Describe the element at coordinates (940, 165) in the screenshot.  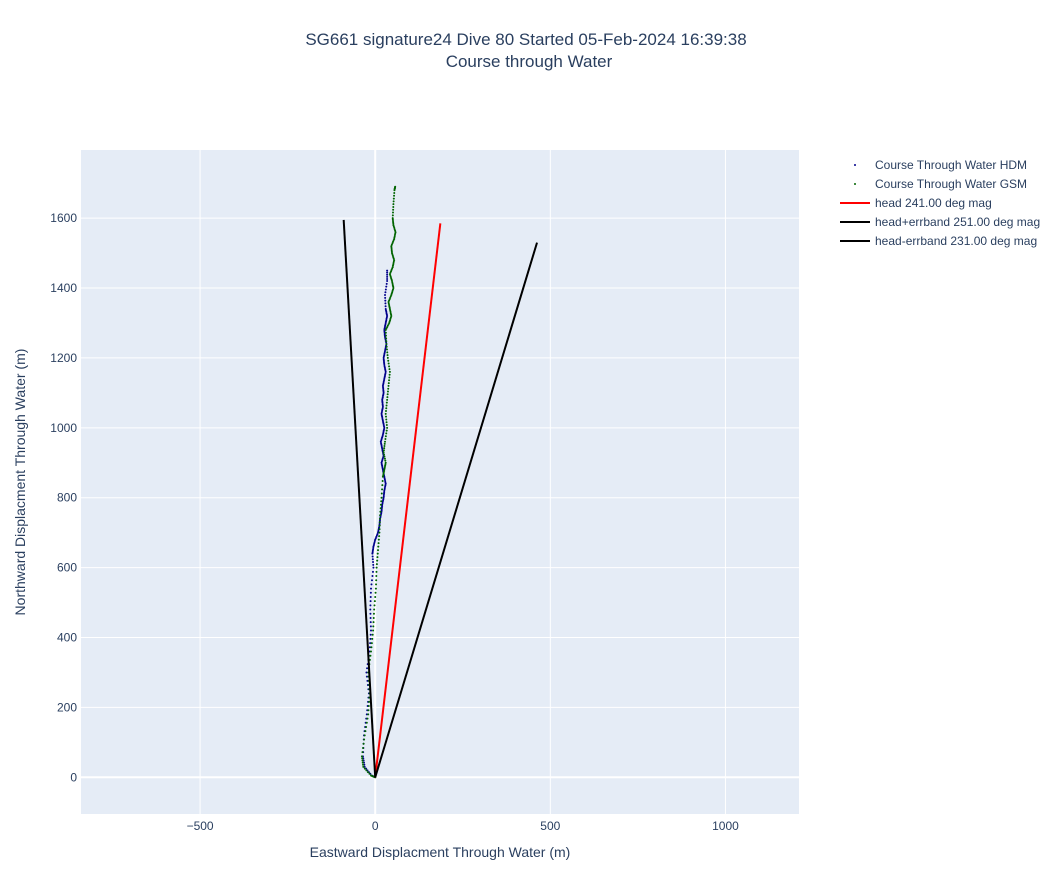
I see `legend-item: Course Through Water HDM` at that location.